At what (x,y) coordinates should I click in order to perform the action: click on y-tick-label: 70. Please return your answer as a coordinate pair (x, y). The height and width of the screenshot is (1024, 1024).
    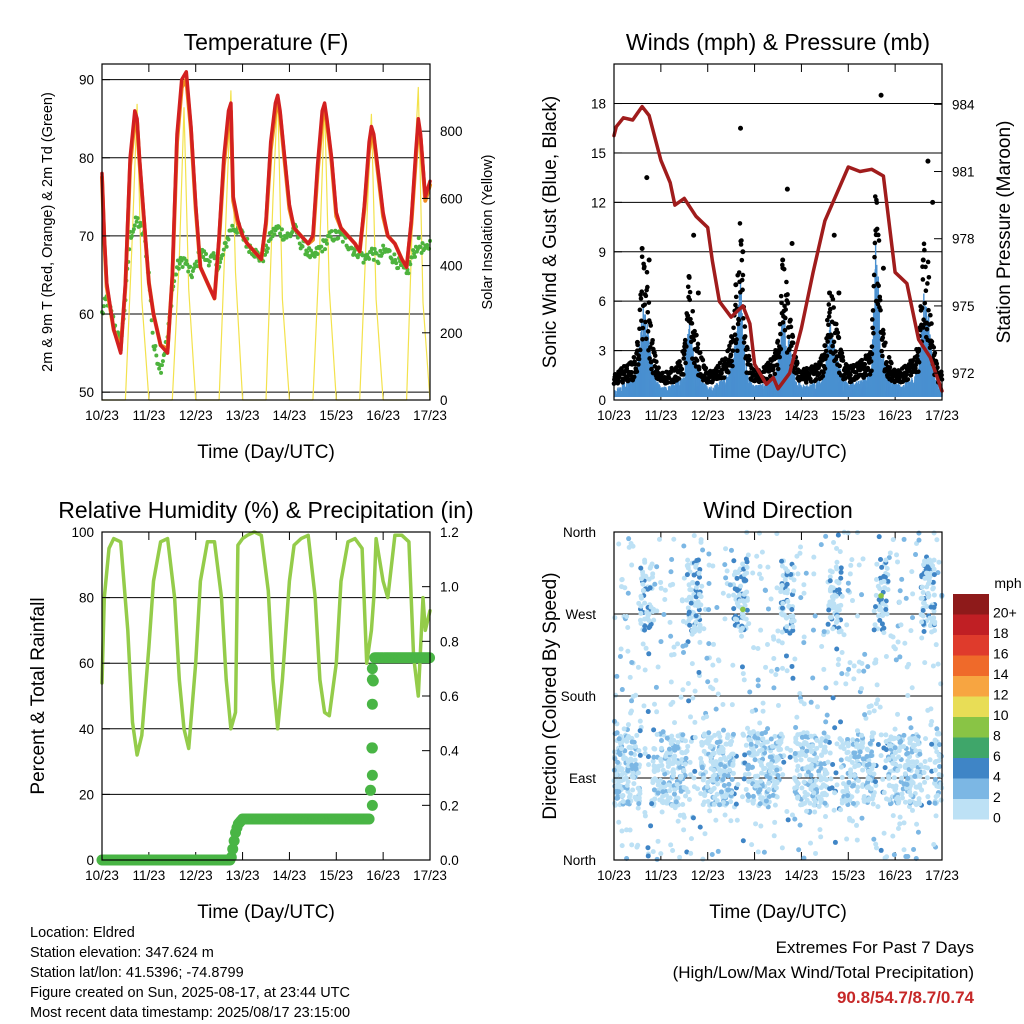
    Looking at the image, I should click on (86, 236).